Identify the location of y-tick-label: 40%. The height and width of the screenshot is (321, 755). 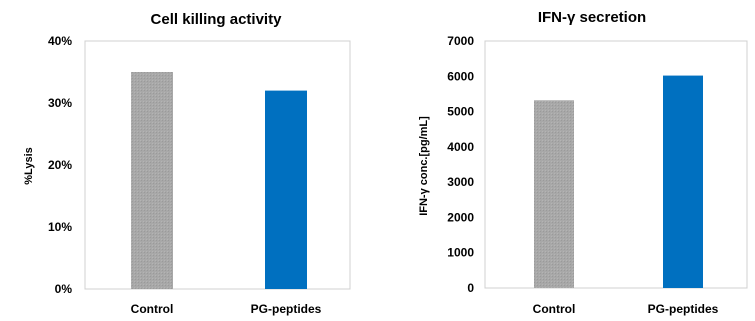
(60, 41).